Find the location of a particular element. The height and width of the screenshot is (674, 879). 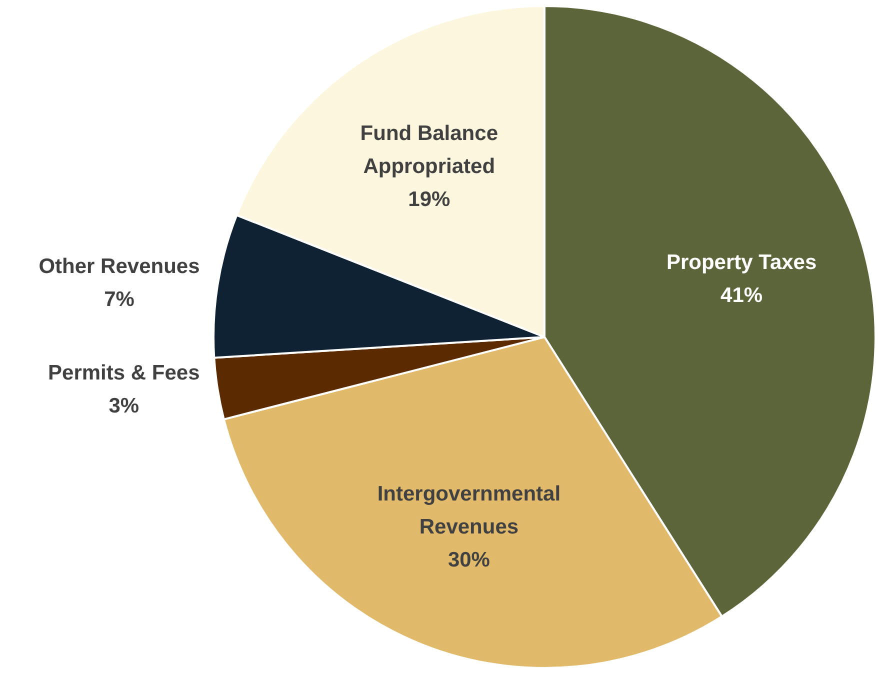

slice-label: Permits & Fees is located at coordinates (124, 373).